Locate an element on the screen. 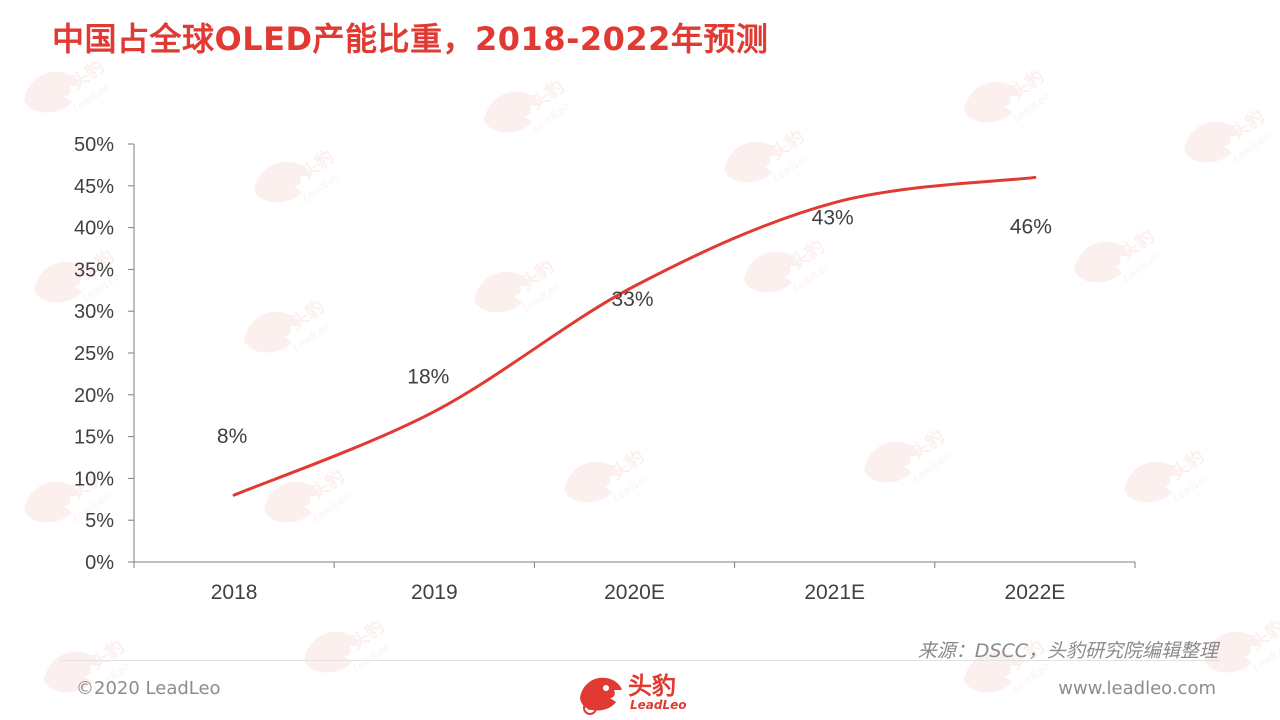  brand-subtitle: LeadLeo is located at coordinates (658, 705).